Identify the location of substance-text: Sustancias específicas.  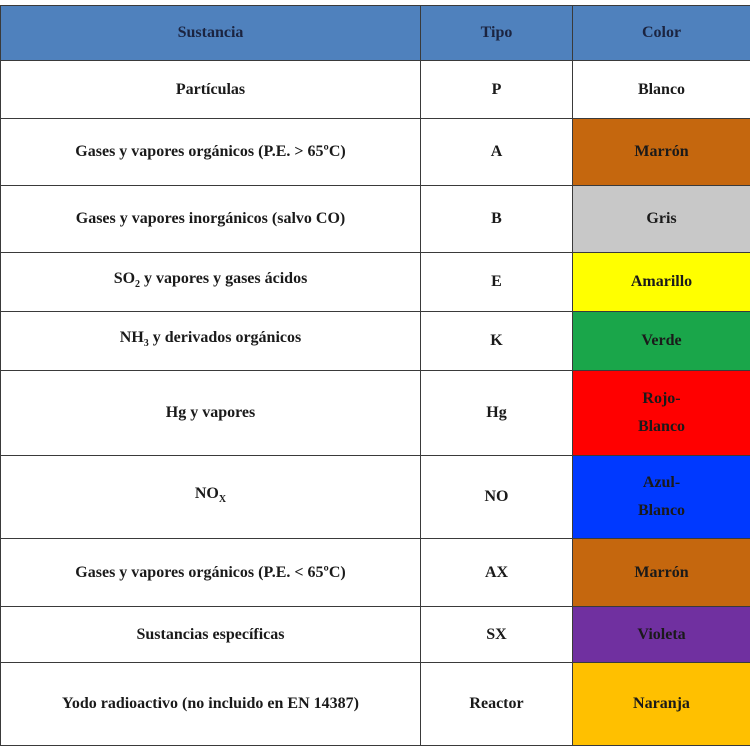
(210, 634).